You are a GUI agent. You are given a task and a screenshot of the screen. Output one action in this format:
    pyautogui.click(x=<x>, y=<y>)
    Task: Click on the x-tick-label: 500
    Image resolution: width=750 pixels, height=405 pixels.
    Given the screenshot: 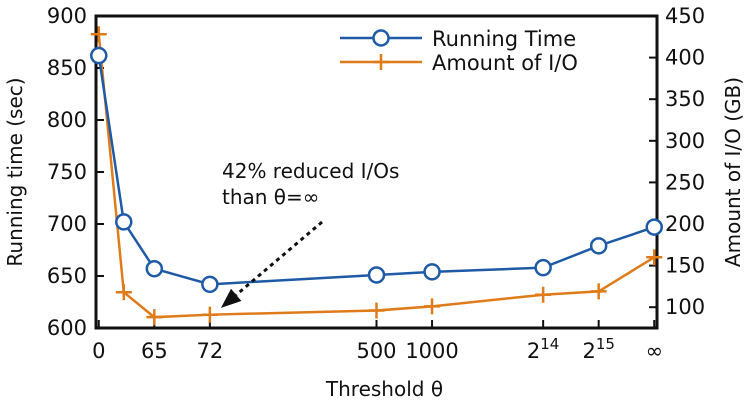 What is the action you would take?
    pyautogui.click(x=376, y=351)
    